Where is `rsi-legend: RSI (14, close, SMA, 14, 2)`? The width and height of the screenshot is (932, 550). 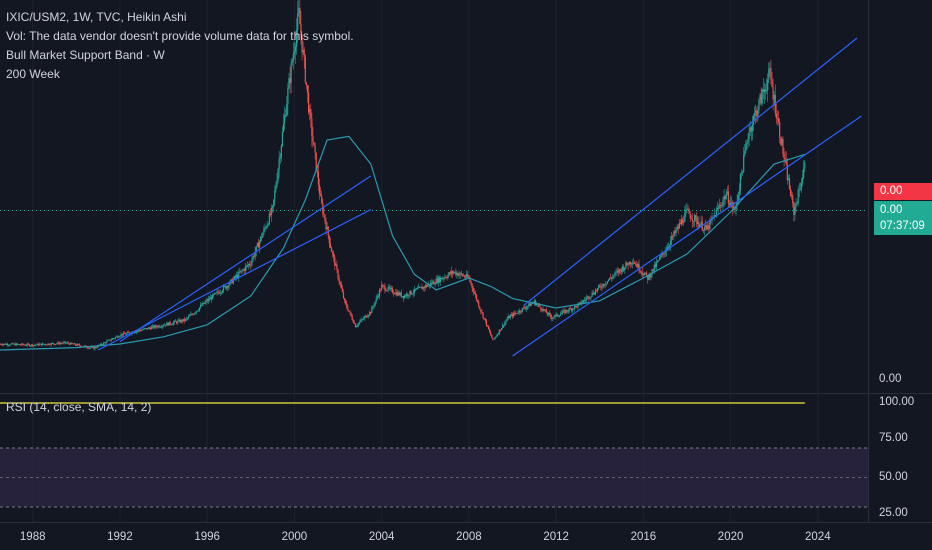
rsi-legend: RSI (14, close, SMA, 14, 2) is located at coordinates (79, 407).